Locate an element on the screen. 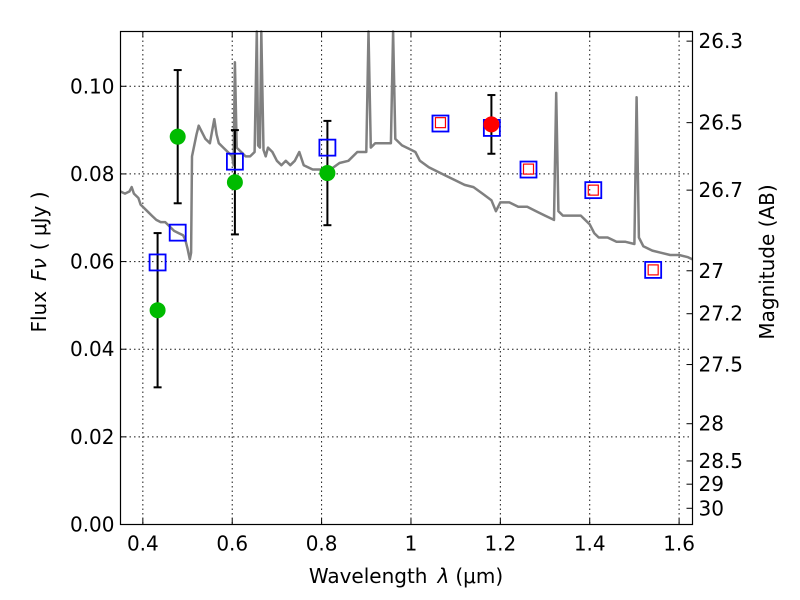 The width and height of the screenshot is (800, 600). y2-tick-label: 26.5 is located at coordinates (721, 123).